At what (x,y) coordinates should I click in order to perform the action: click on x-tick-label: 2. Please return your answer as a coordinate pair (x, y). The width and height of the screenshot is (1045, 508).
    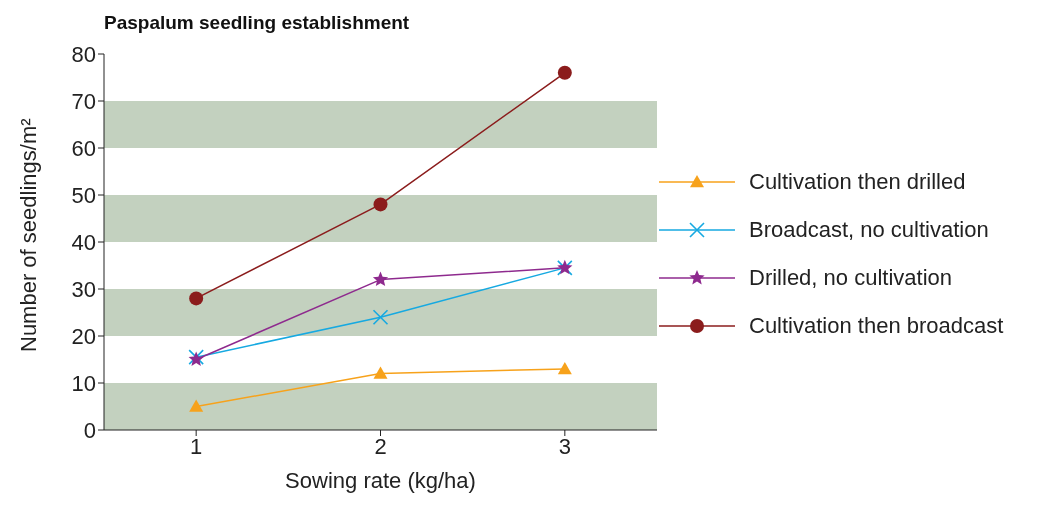
    Looking at the image, I should click on (380, 446).